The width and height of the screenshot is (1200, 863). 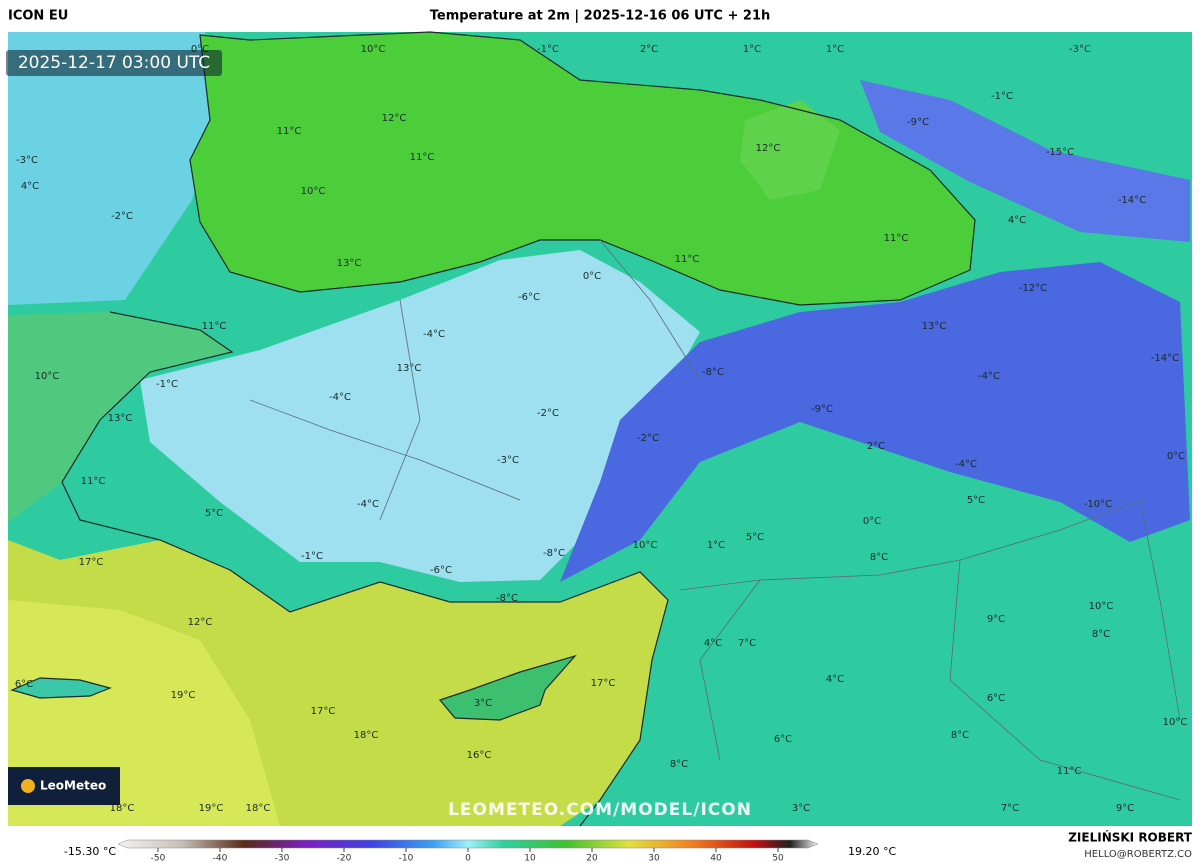 I want to click on timestamp-box, so click(x=114, y=63).